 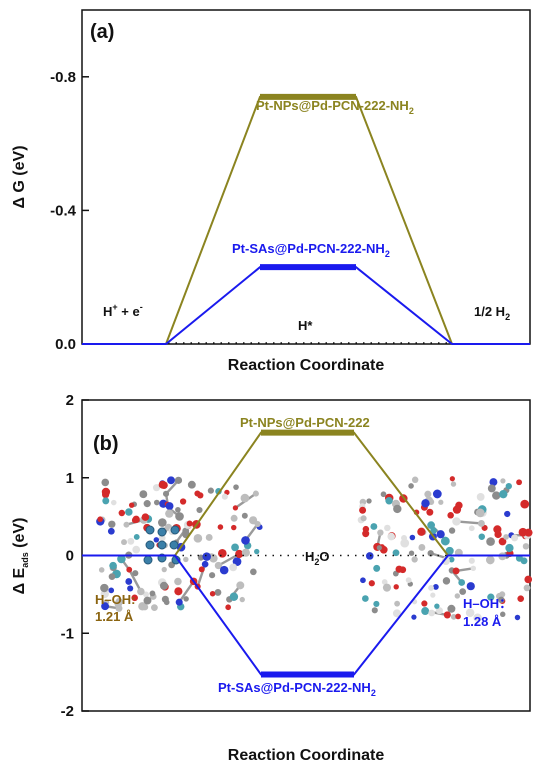 What do you see at coordinates (186, 591) in the screenshot?
I see `left-molecule-bond` at bounding box center [186, 591].